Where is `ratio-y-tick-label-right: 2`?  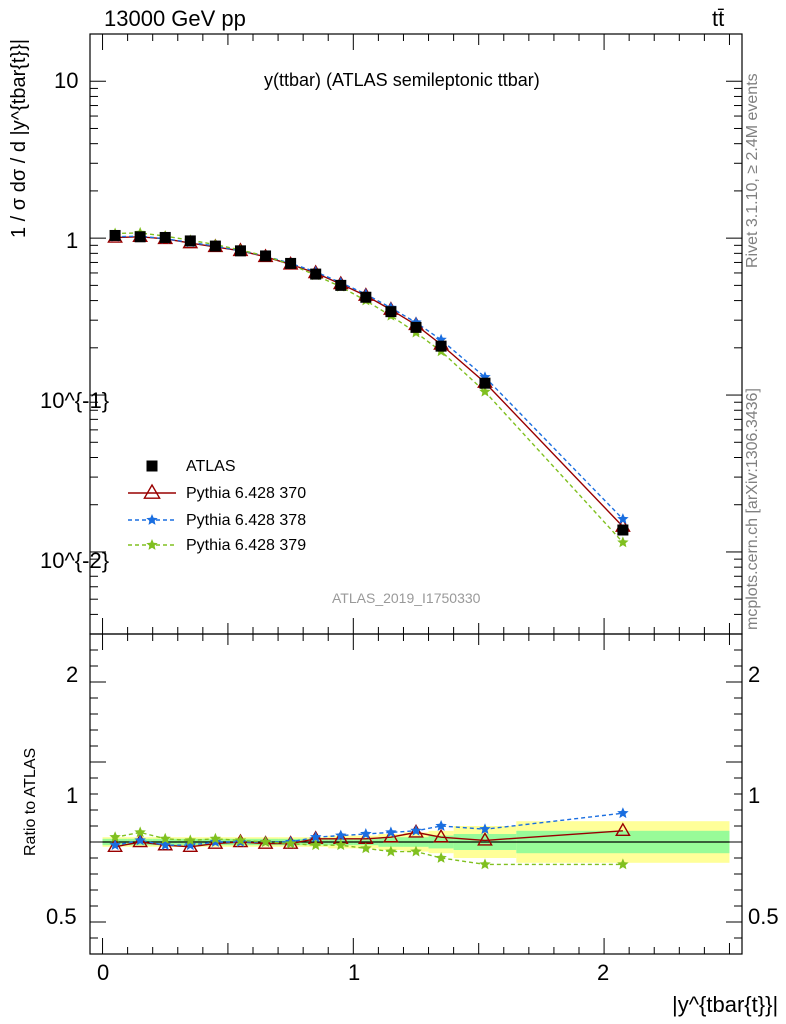
ratio-y-tick-label-right: 2 is located at coordinates (754, 674).